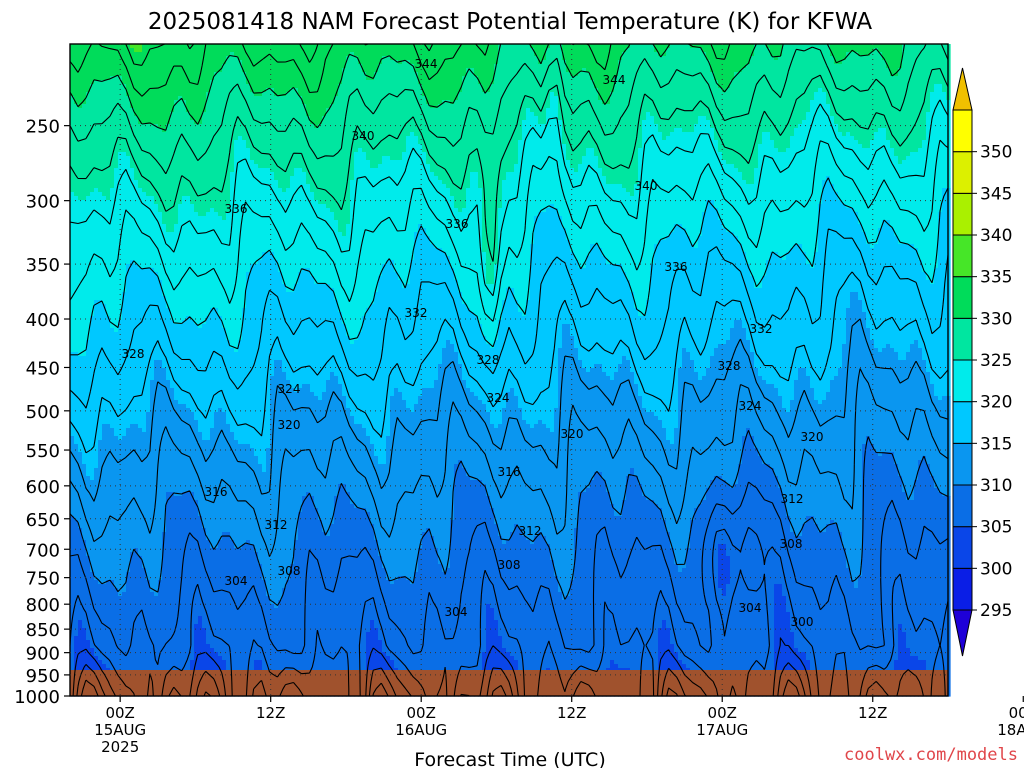  Describe the element at coordinates (571, 713) in the screenshot. I see `x-tick-label: 12Z` at that location.